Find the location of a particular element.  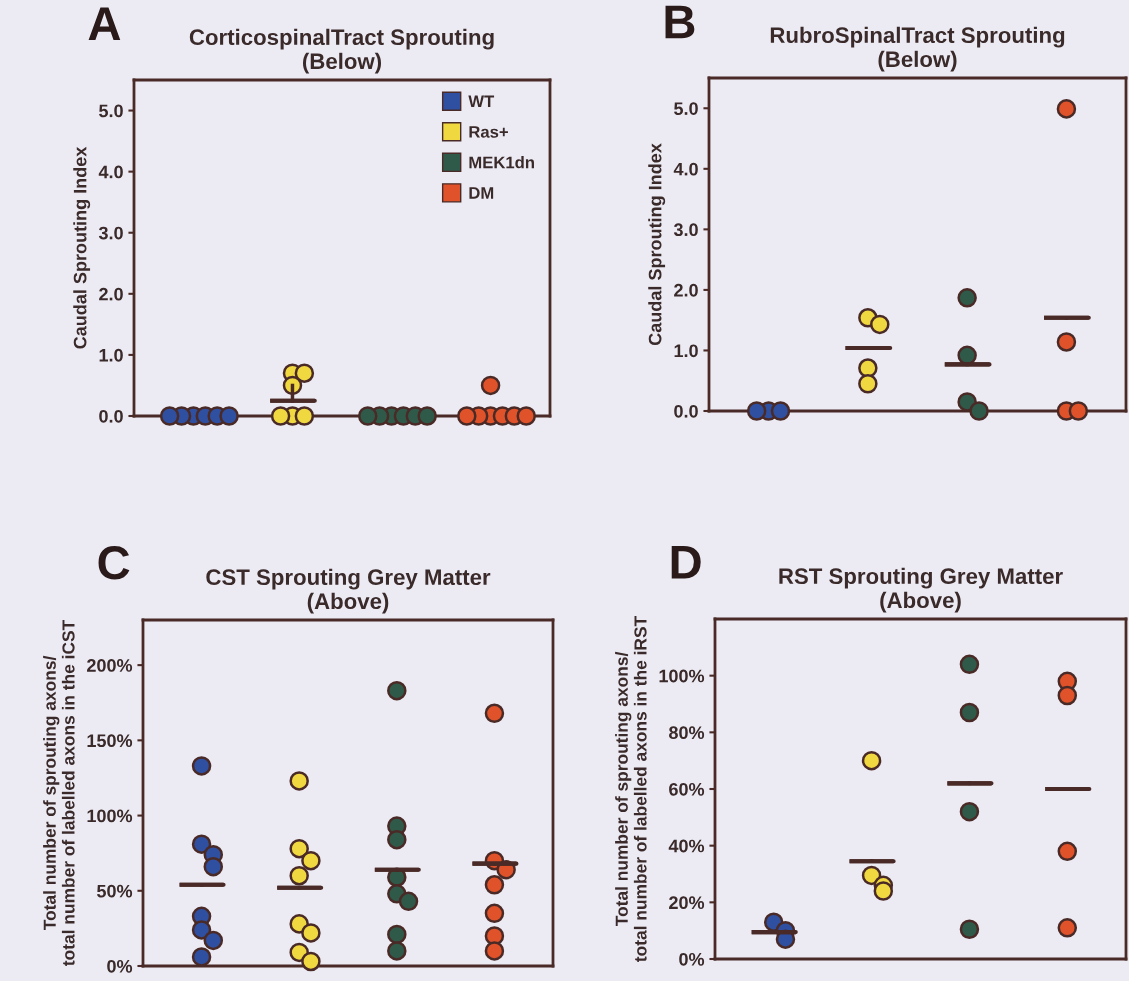

text: A is located at coordinates (104, 23).